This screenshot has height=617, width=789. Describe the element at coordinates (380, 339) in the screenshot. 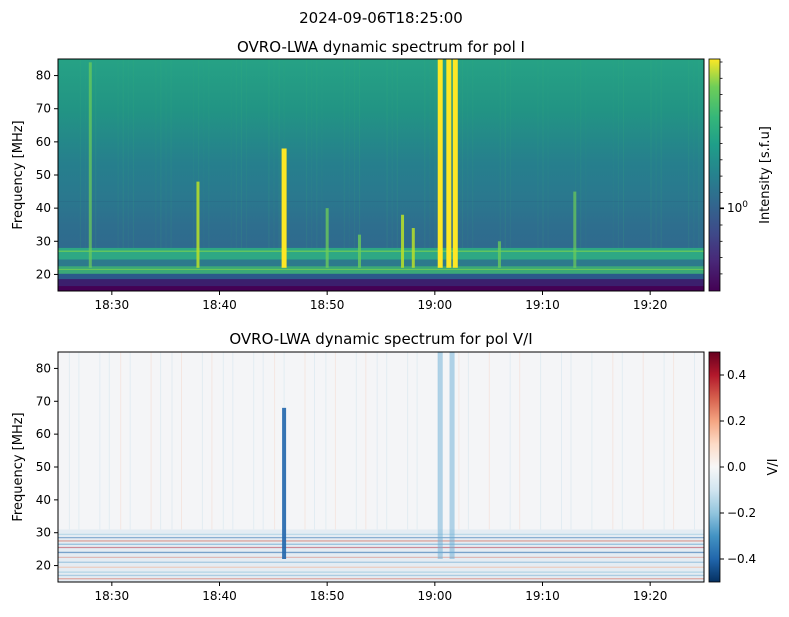

I see `panel-title: OVRO-LWA dynamic spectrum for pol V/I` at that location.